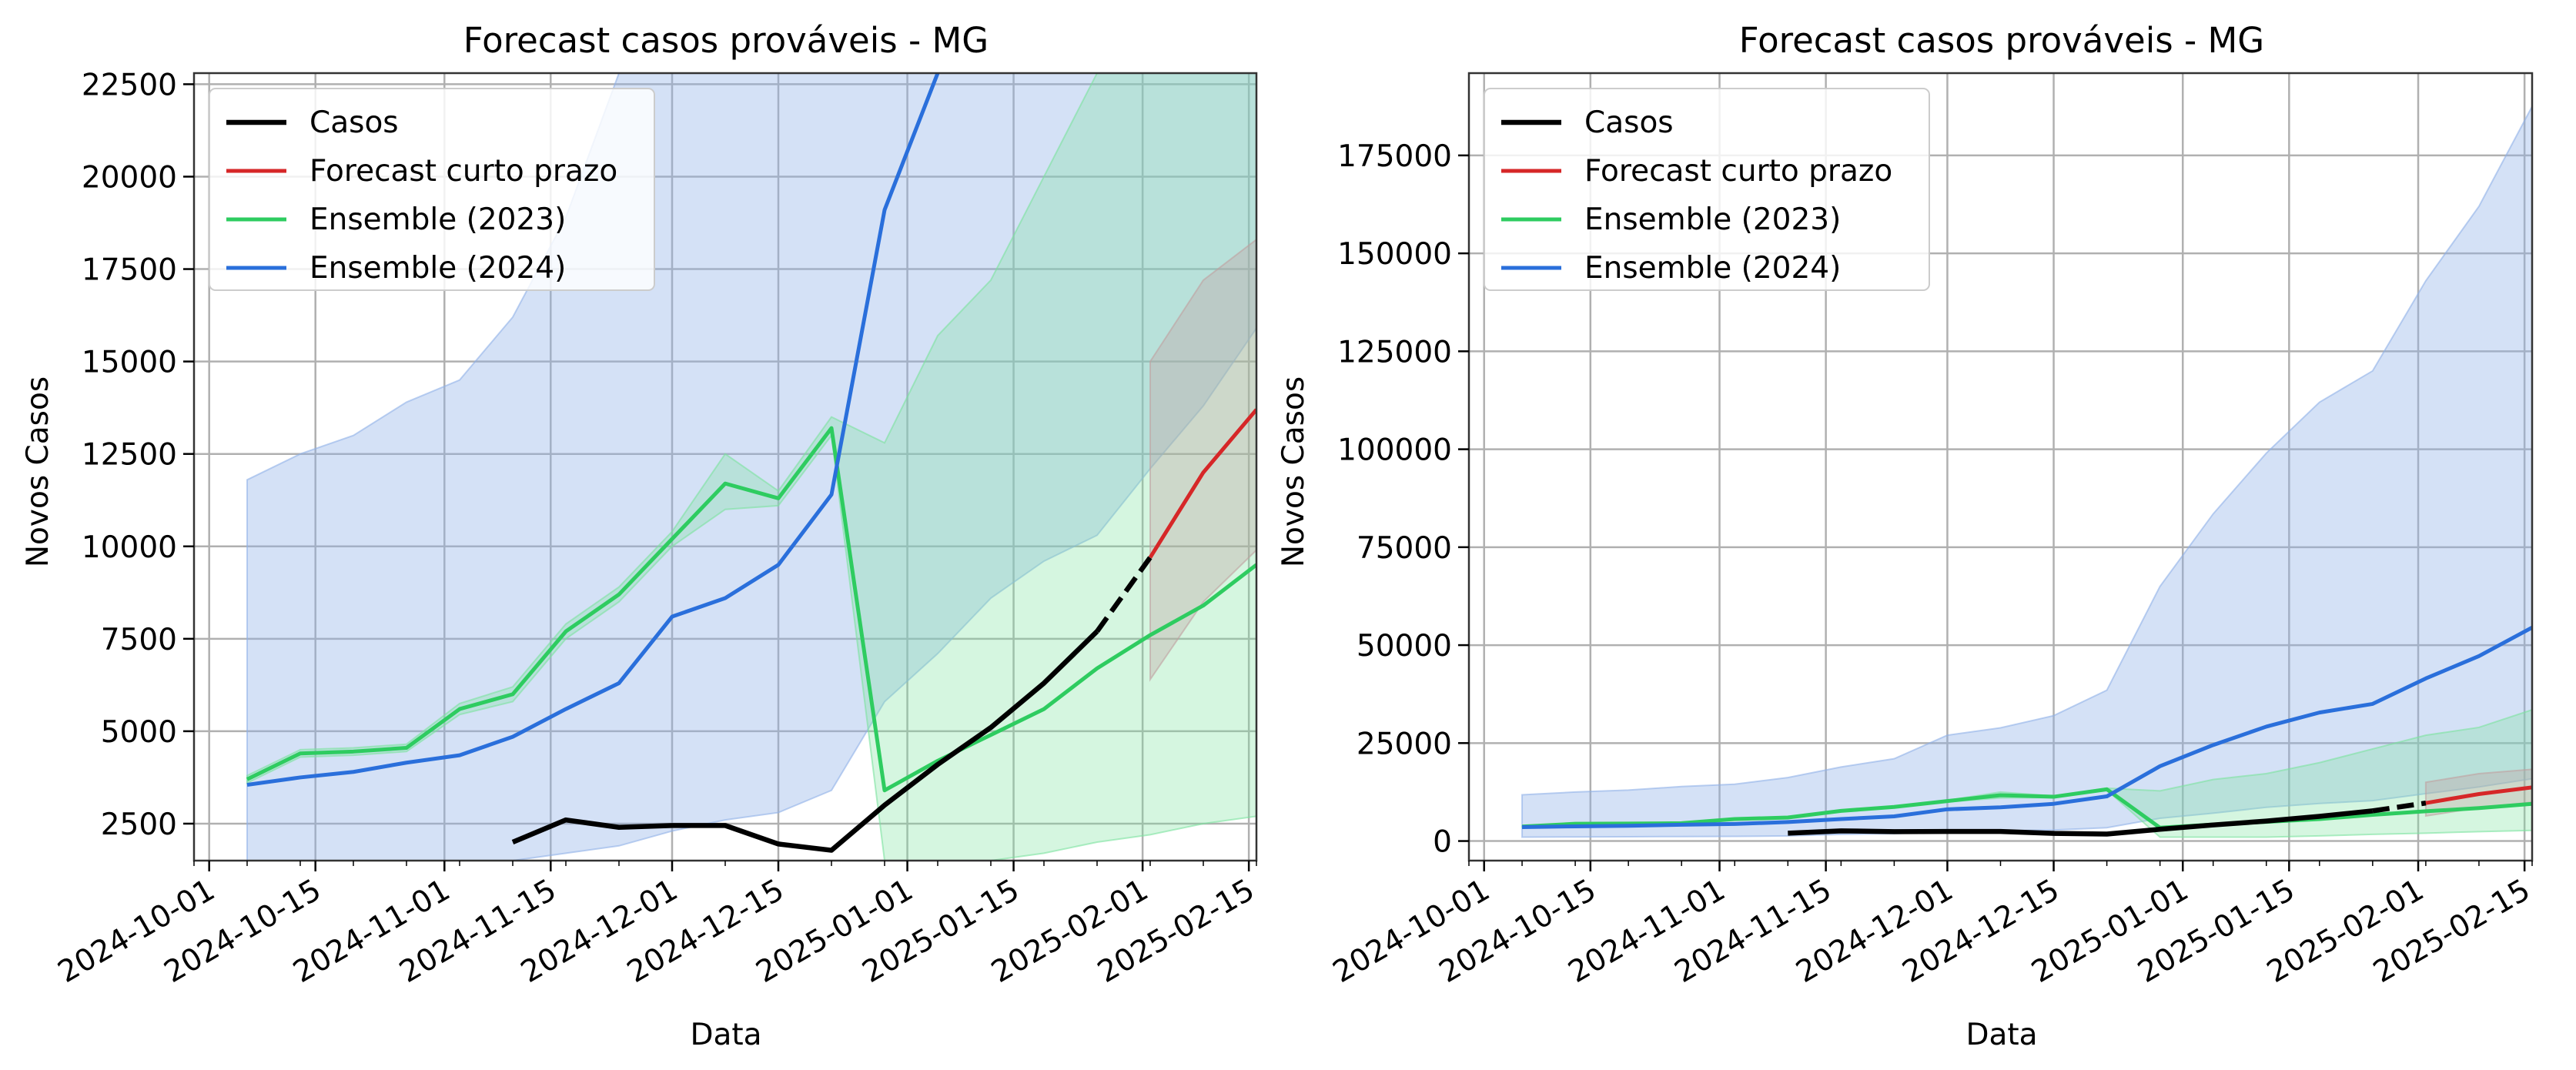  What do you see at coordinates (2002, 40) in the screenshot?
I see `right-chart-title: Forecast casos prováveis - MG` at bounding box center [2002, 40].